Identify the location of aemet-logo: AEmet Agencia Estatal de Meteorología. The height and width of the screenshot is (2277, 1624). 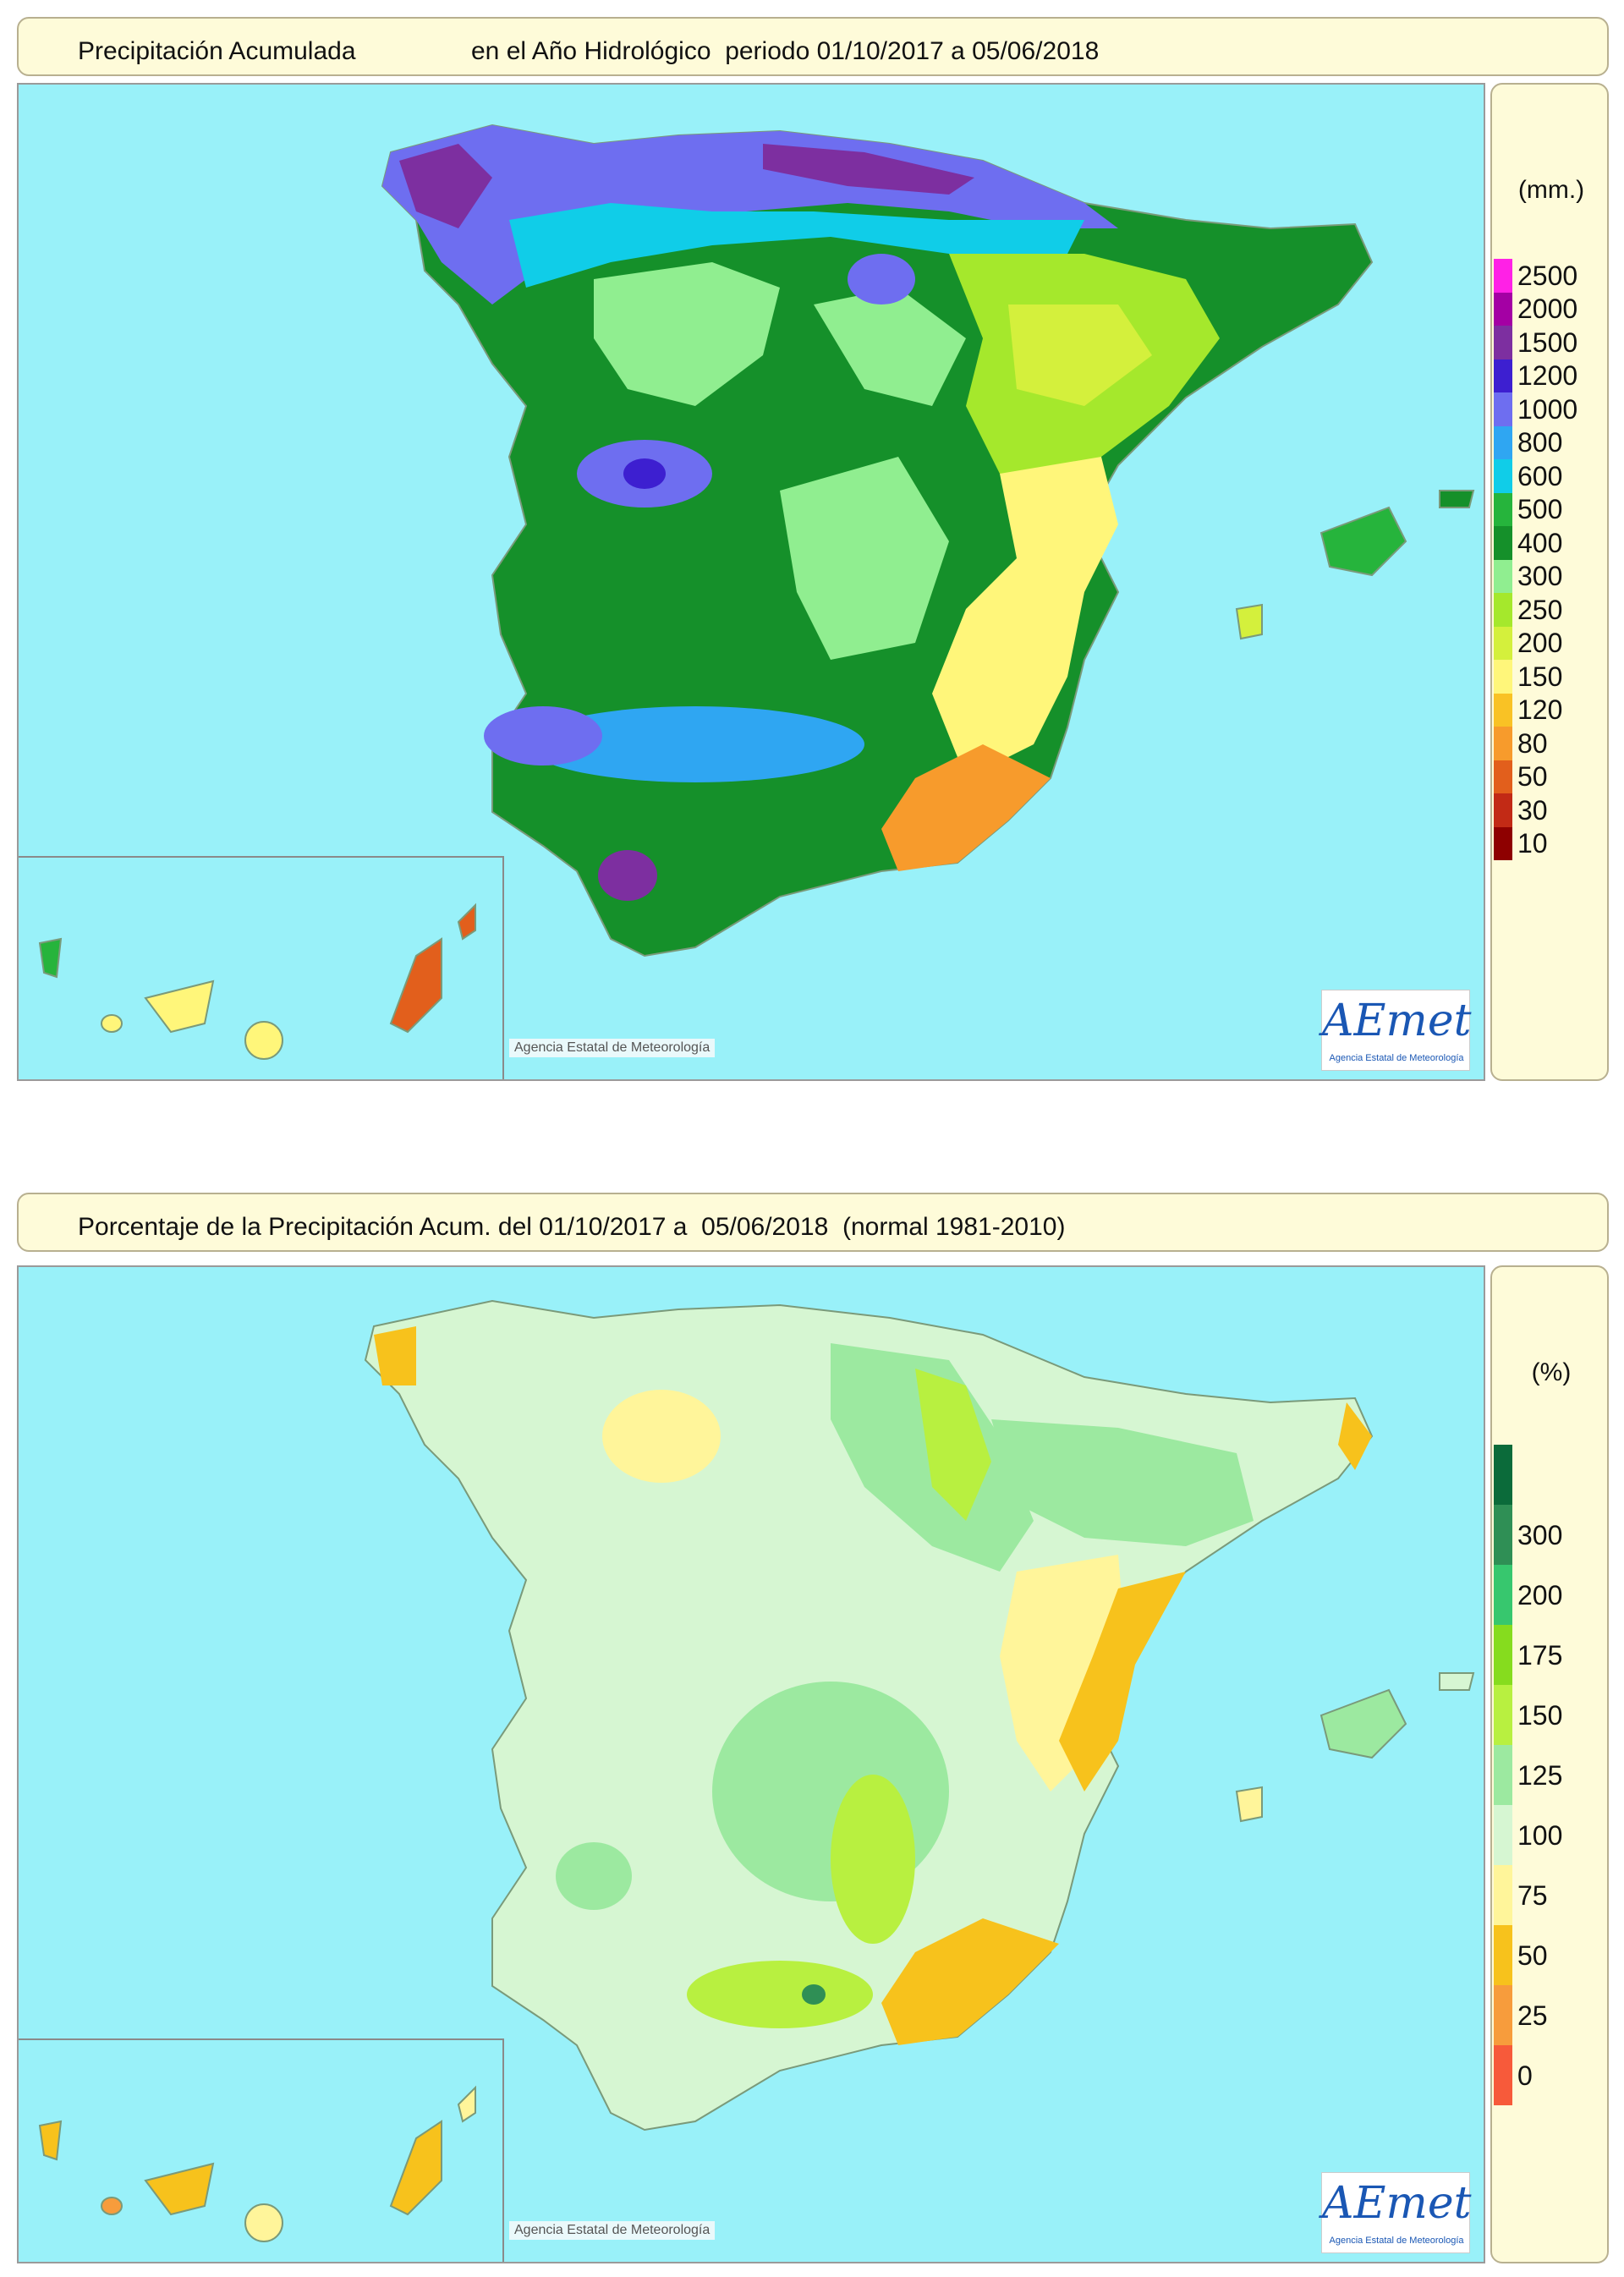
(1397, 2212).